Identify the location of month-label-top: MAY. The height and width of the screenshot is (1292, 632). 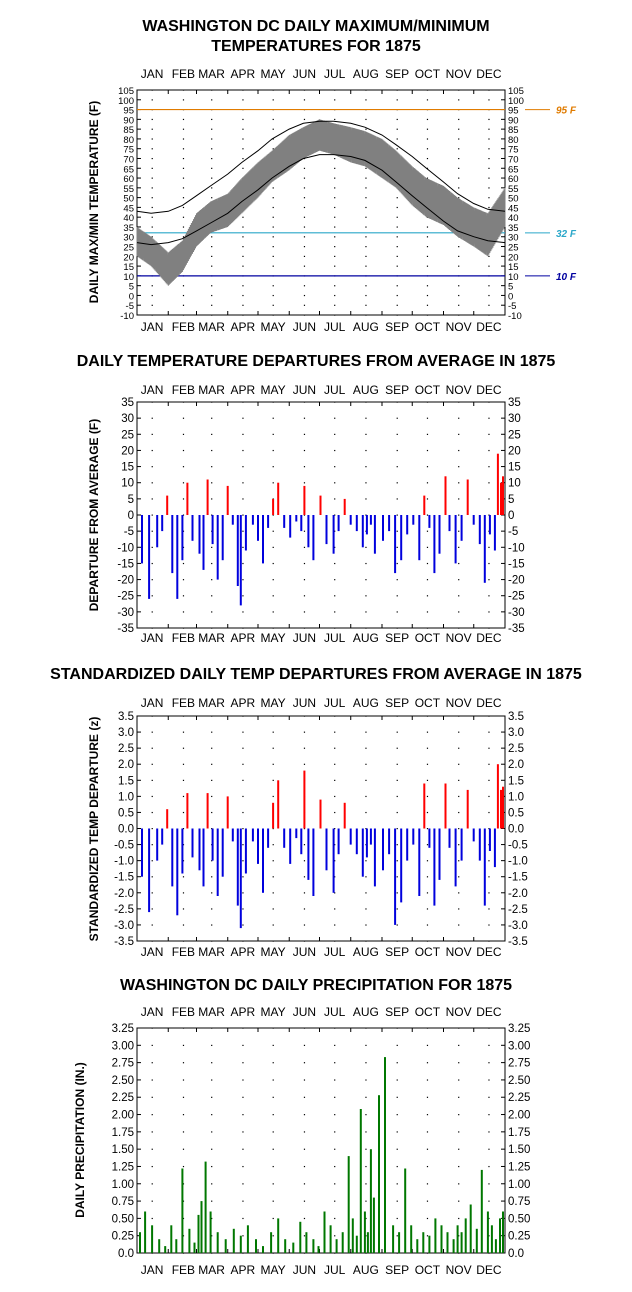
(273, 703).